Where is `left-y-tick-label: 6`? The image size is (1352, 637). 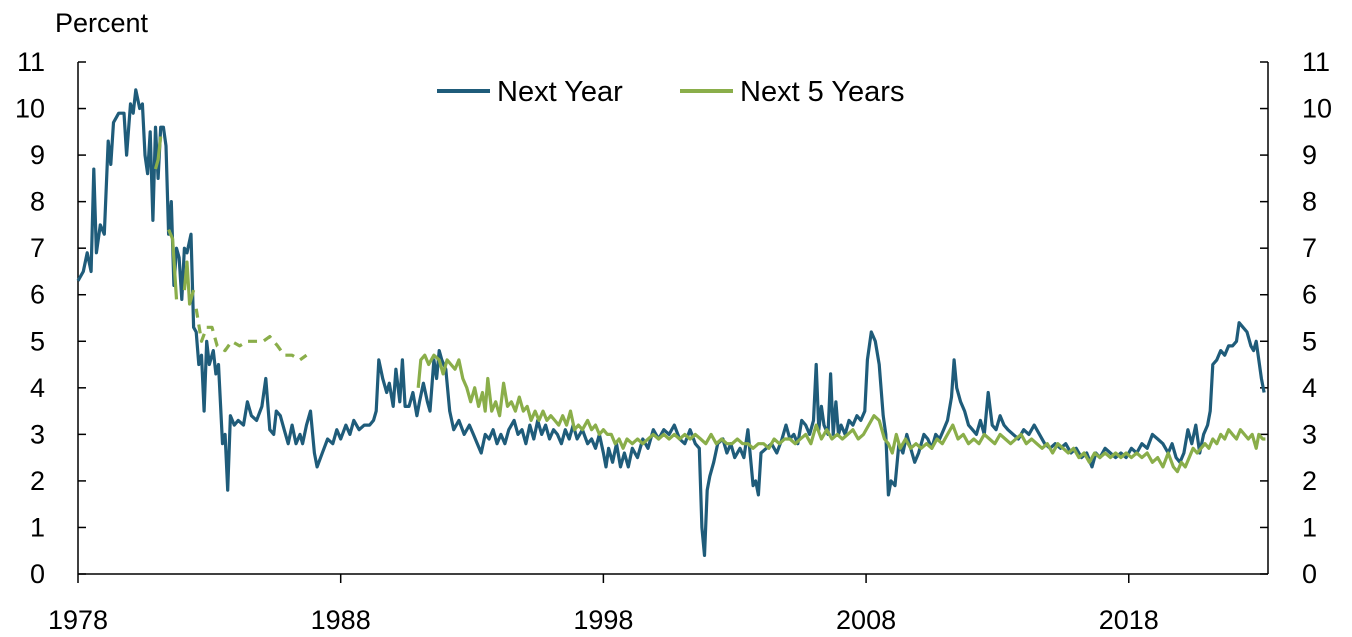
left-y-tick-label: 6 is located at coordinates (37, 295).